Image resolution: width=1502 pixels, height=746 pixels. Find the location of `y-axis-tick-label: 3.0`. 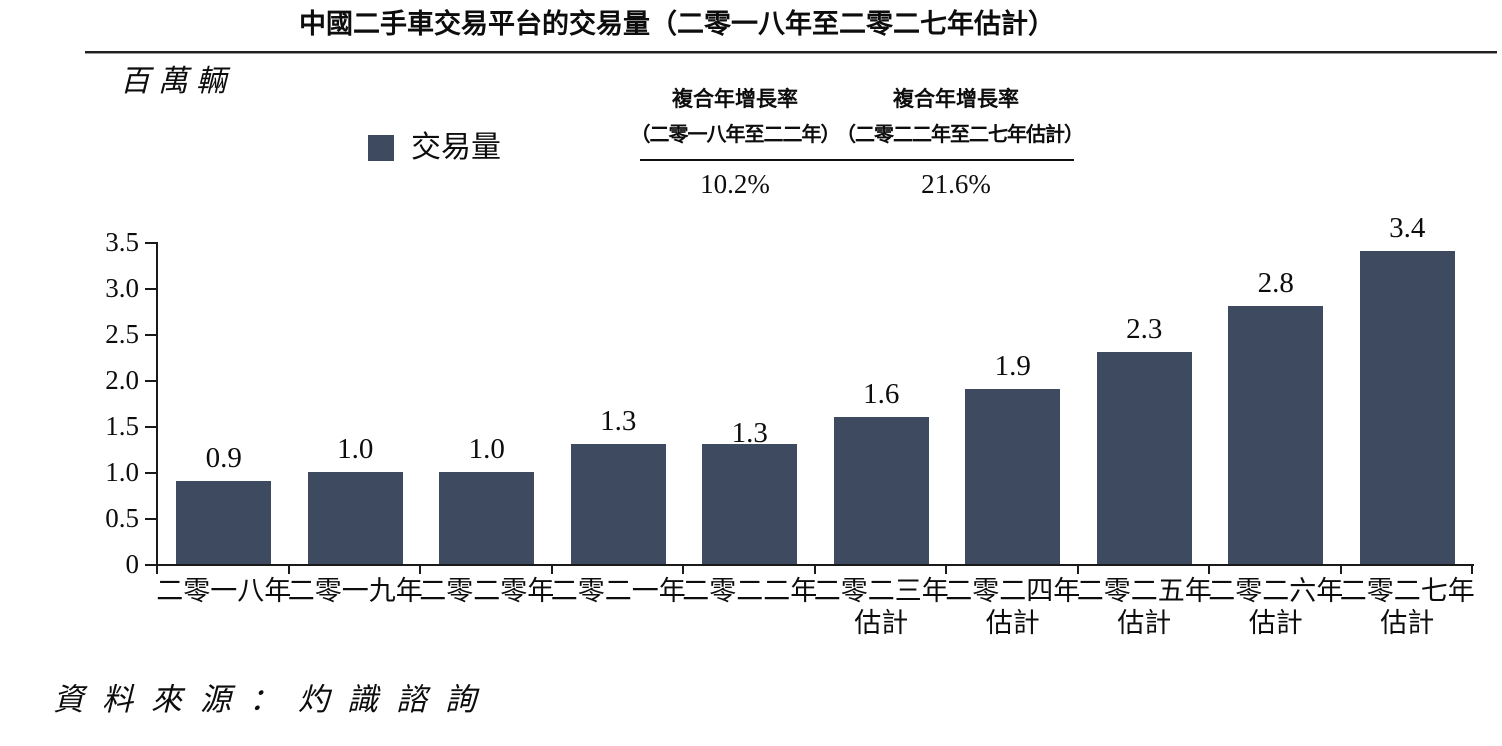

y-axis-tick-label: 3.0 is located at coordinates (122, 288).